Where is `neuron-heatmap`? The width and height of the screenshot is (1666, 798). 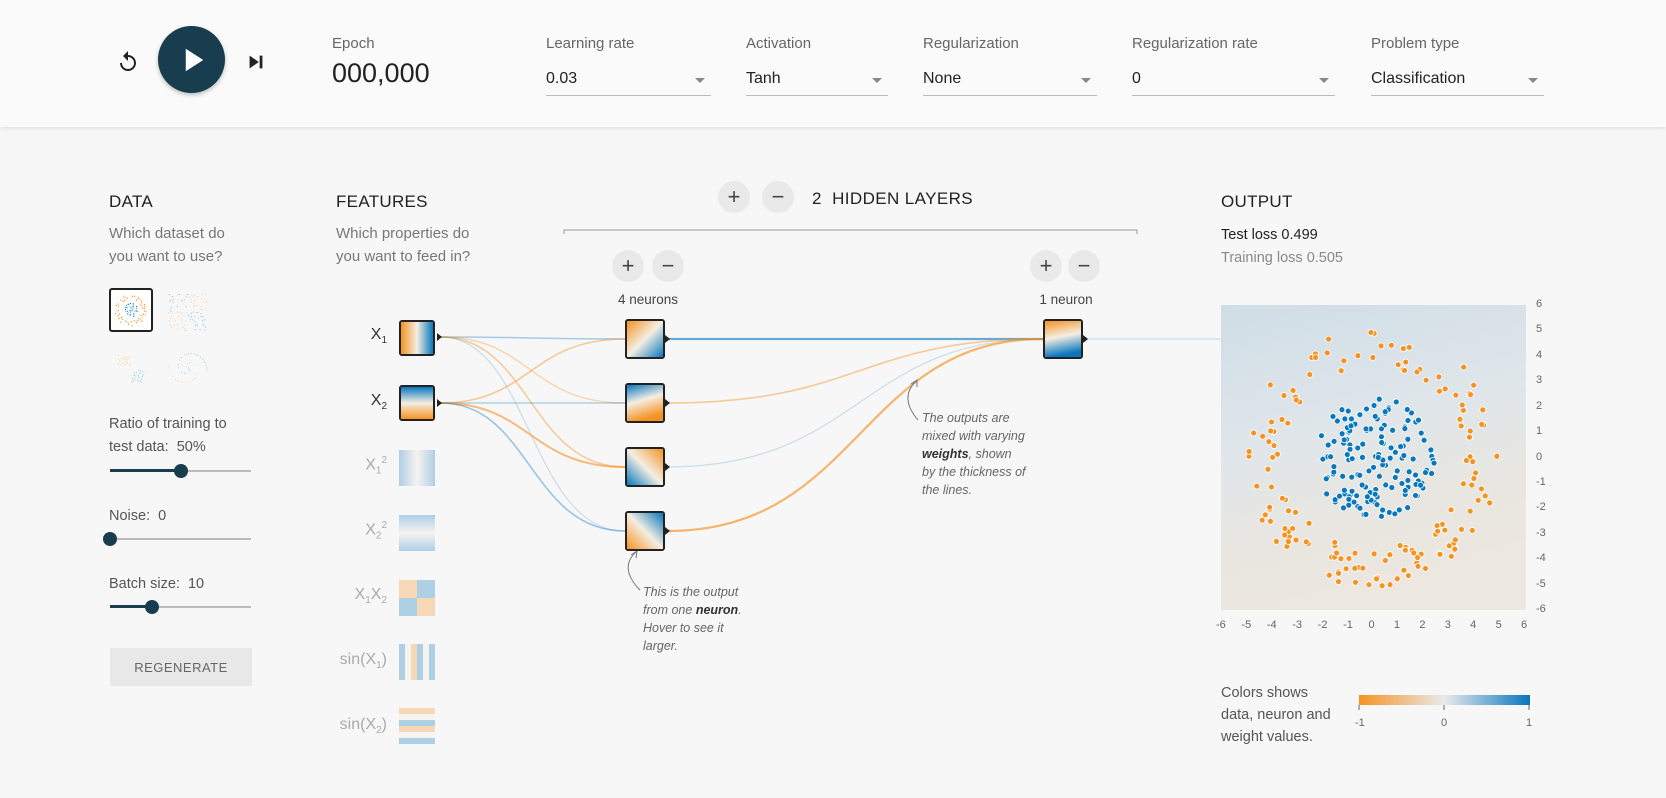
neuron-heatmap is located at coordinates (645, 403).